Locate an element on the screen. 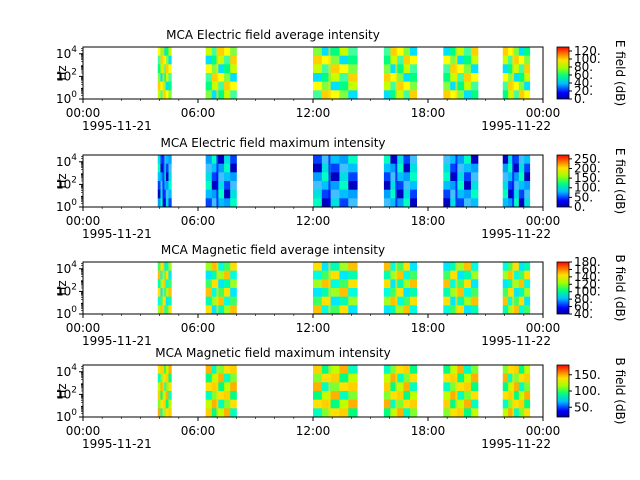 The width and height of the screenshot is (640, 480). colorbar-tick-label: 150. is located at coordinates (587, 178).